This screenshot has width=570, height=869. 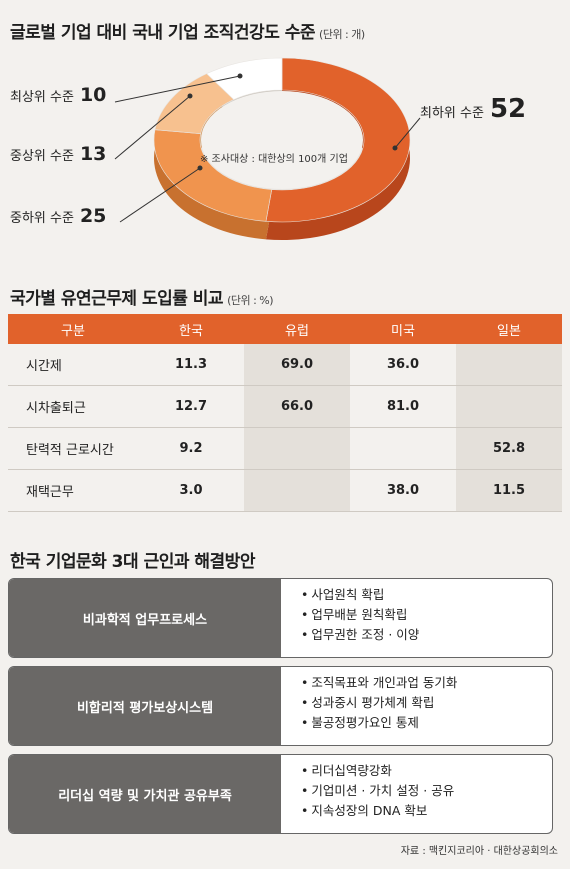 What do you see at coordinates (73, 331) in the screenshot?
I see `table-header-cell: 구분` at bounding box center [73, 331].